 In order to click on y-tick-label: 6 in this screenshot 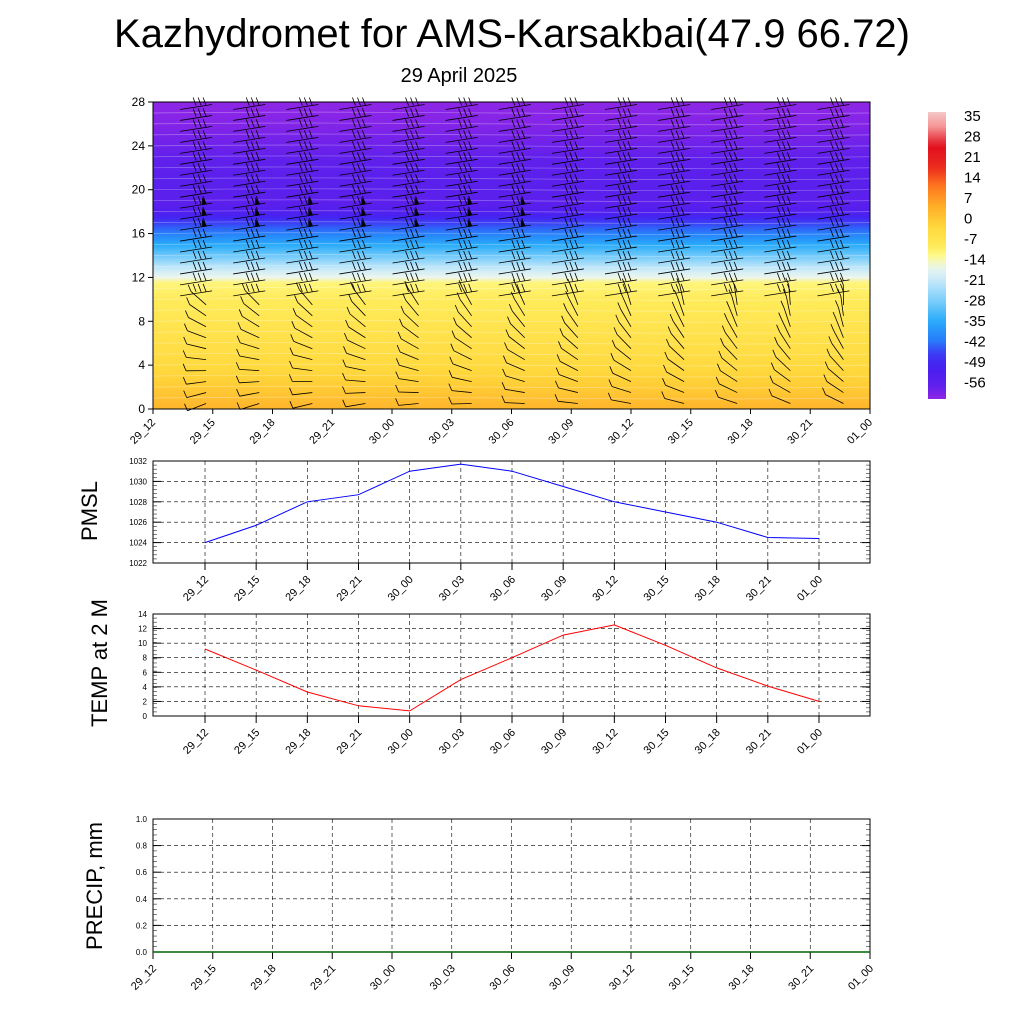, I will do `click(145, 672)`.